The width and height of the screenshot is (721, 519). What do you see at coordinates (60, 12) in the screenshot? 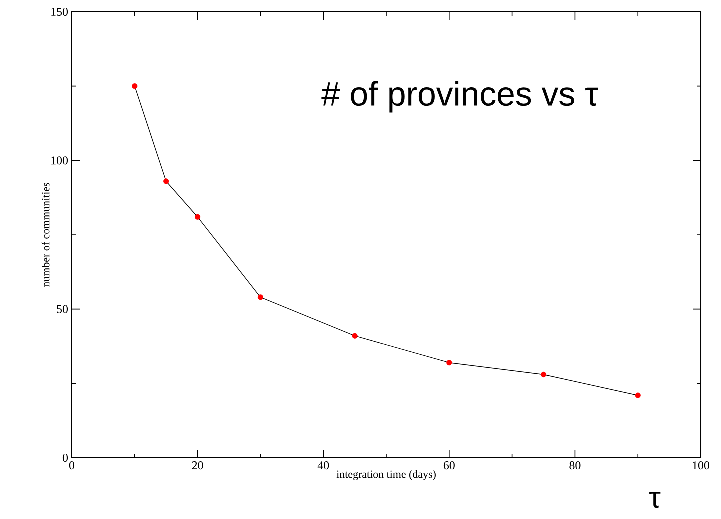
I see `y-tick-label: 150` at bounding box center [60, 12].